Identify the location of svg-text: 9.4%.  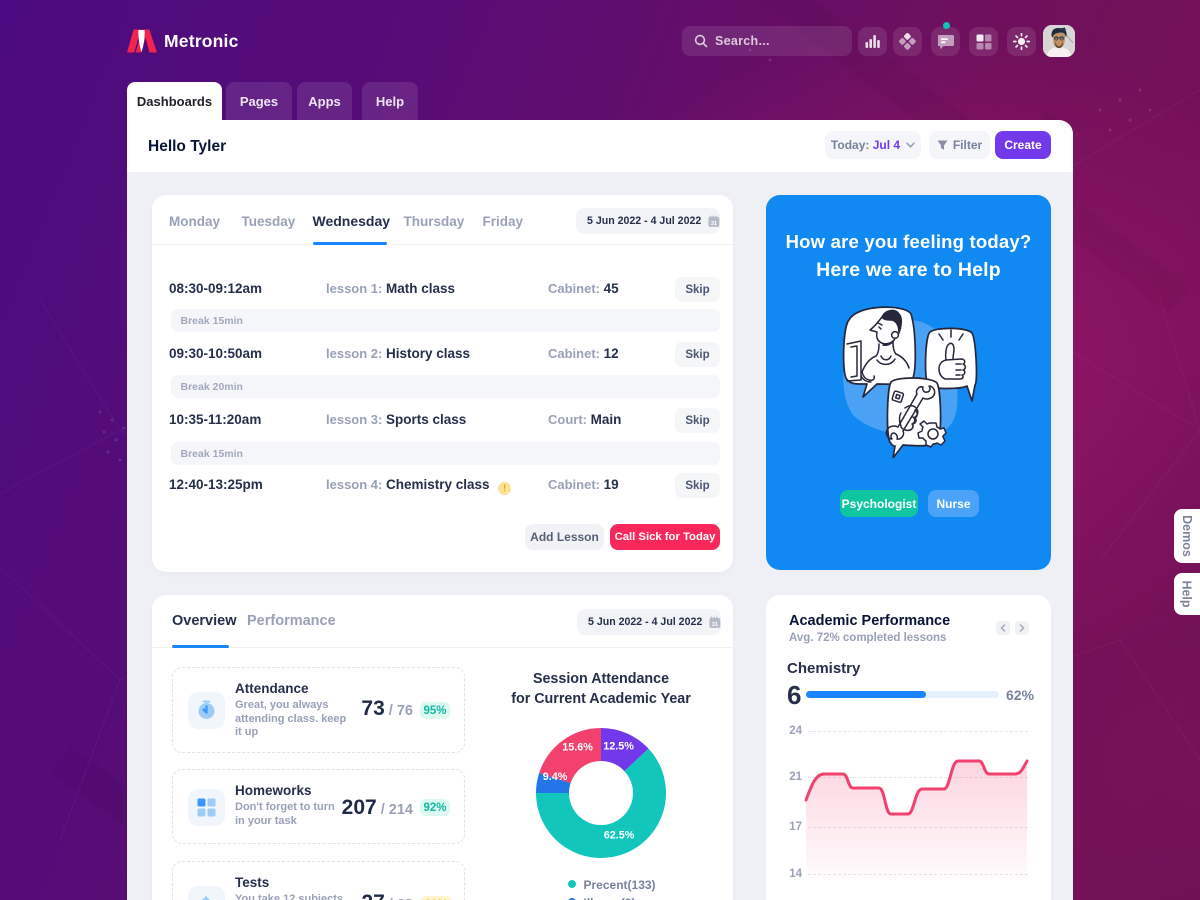
(555, 777).